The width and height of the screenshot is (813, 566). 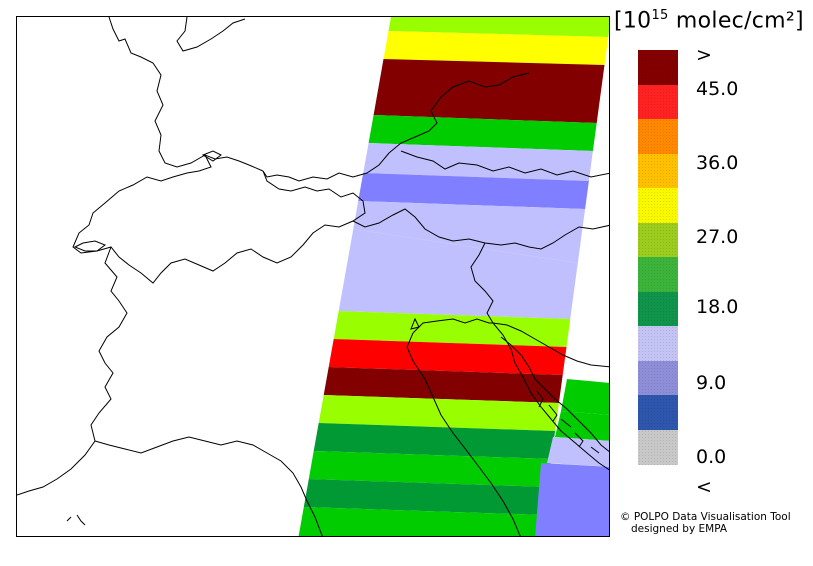 I want to click on colorbar-tick-label: 0.0, so click(x=711, y=457).